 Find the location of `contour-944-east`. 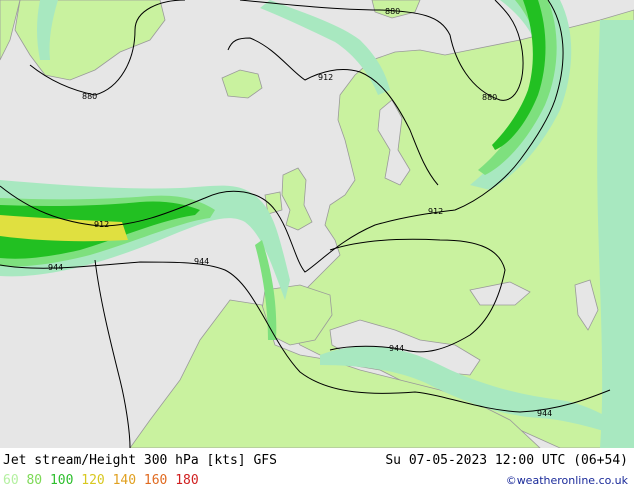

contour-944-east is located at coordinates (417, 295).